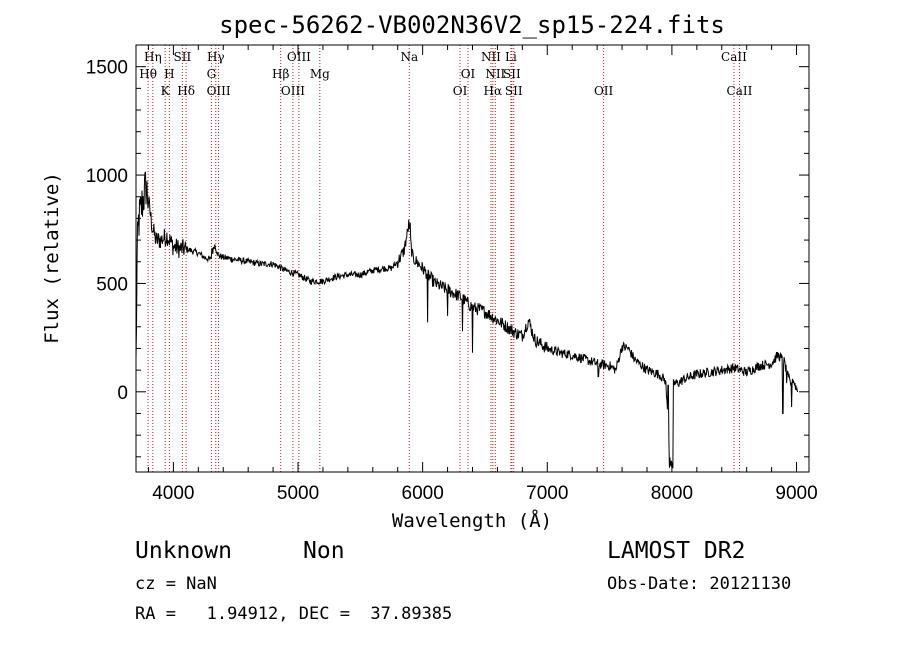 This screenshot has width=900, height=649. Describe the element at coordinates (423, 493) in the screenshot. I see `x-tick-label: 6000` at that location.